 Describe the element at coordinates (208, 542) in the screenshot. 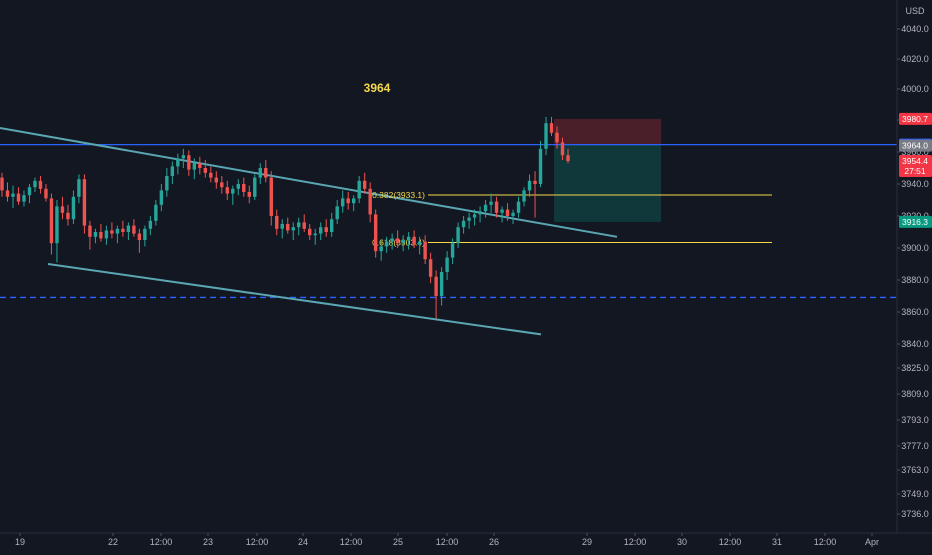

I see `x-tick-label: 23` at that location.